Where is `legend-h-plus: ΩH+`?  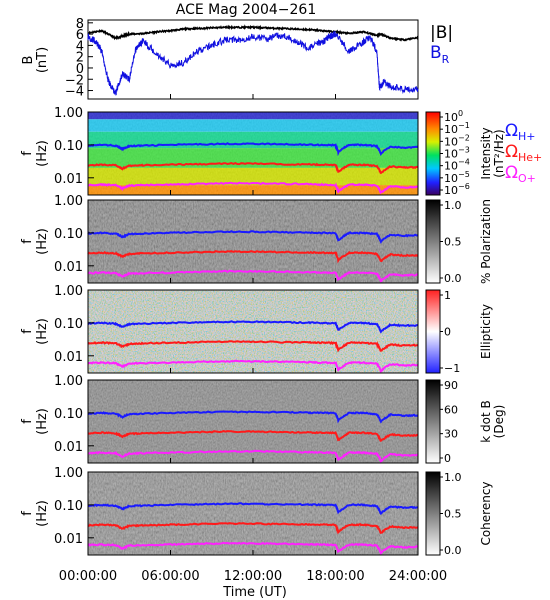
legend-h-plus: ΩH+ is located at coordinates (520, 132).